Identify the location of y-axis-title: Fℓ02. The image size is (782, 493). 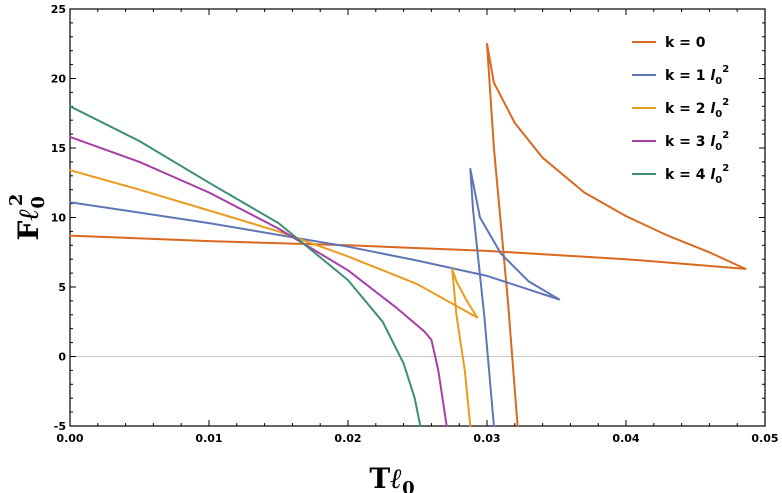
(27, 217).